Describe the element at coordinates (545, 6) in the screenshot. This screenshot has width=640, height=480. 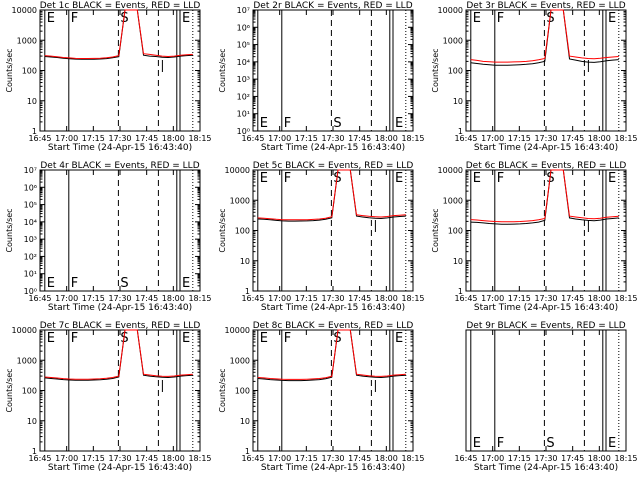
I see `panel-title: Det 3r BLACK = Events, RED = LLD` at that location.